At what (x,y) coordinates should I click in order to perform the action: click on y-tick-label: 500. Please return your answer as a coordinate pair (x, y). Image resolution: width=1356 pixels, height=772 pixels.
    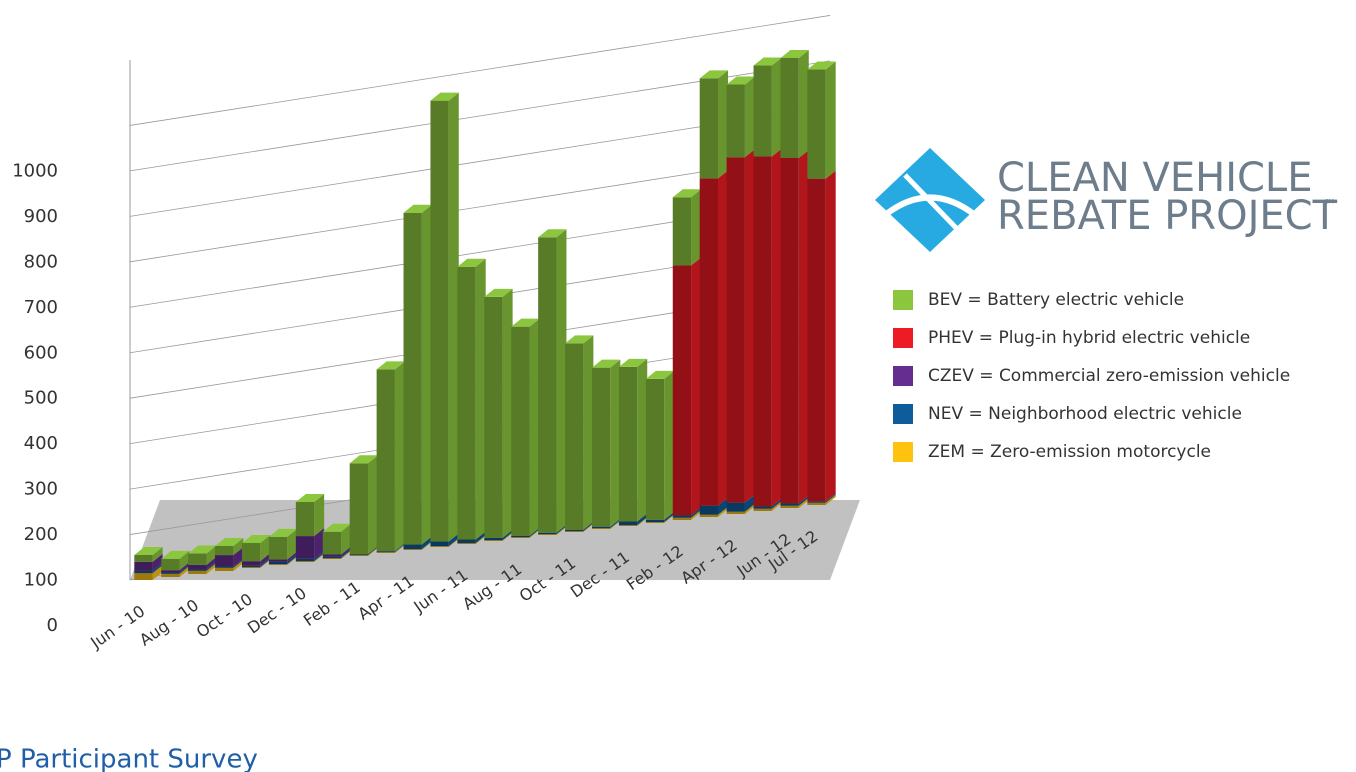
    Looking at the image, I should click on (41, 398).